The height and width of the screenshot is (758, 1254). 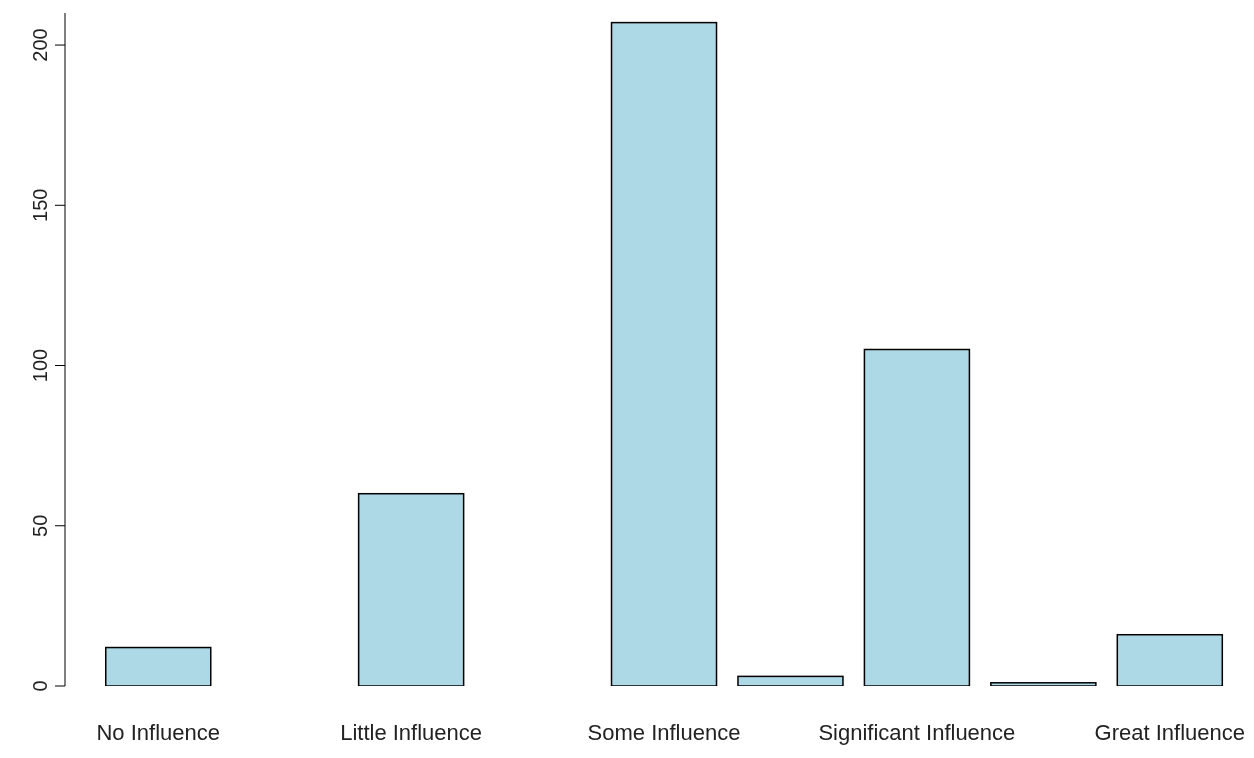 What do you see at coordinates (411, 732) in the screenshot?
I see `x-tick-label: Little Influence` at bounding box center [411, 732].